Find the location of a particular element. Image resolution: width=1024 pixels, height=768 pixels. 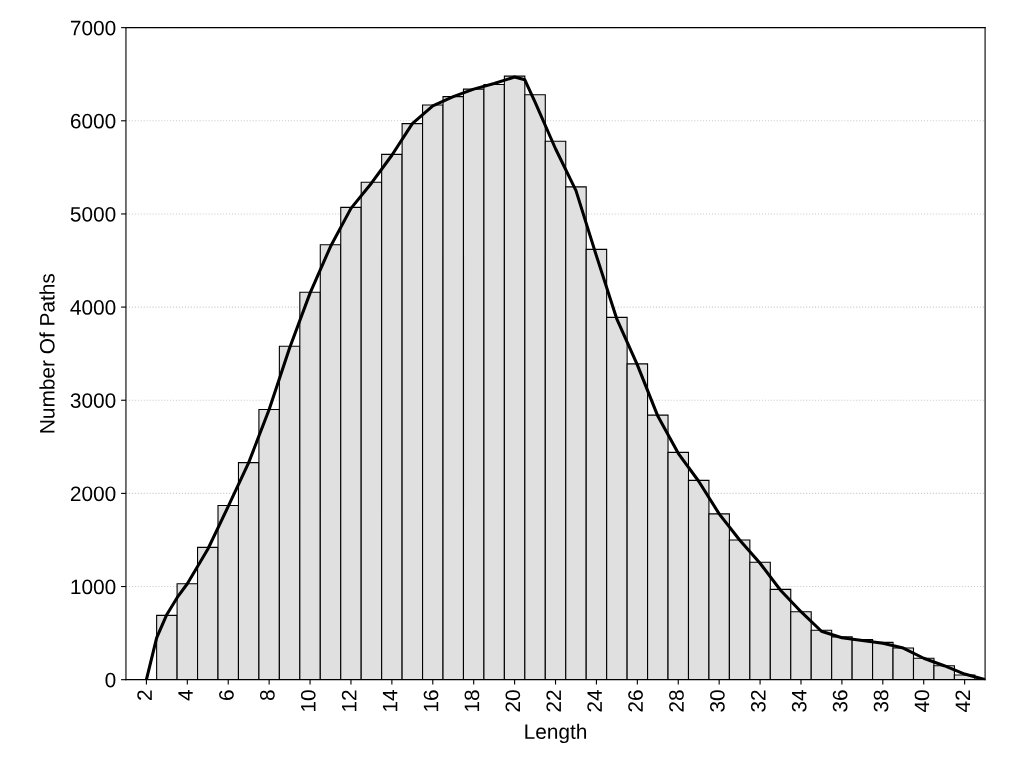

x-tick-label: 42 is located at coordinates (963, 701).